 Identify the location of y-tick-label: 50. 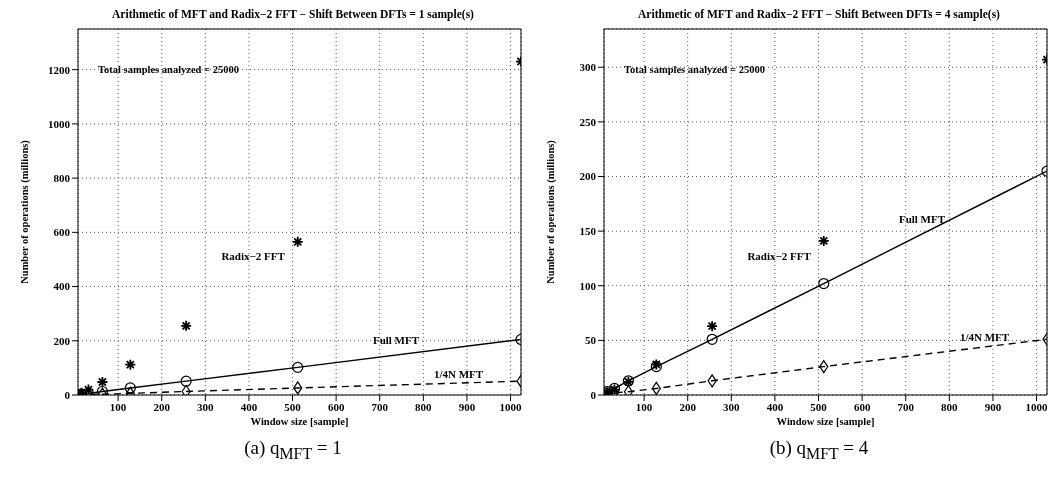
(591, 340).